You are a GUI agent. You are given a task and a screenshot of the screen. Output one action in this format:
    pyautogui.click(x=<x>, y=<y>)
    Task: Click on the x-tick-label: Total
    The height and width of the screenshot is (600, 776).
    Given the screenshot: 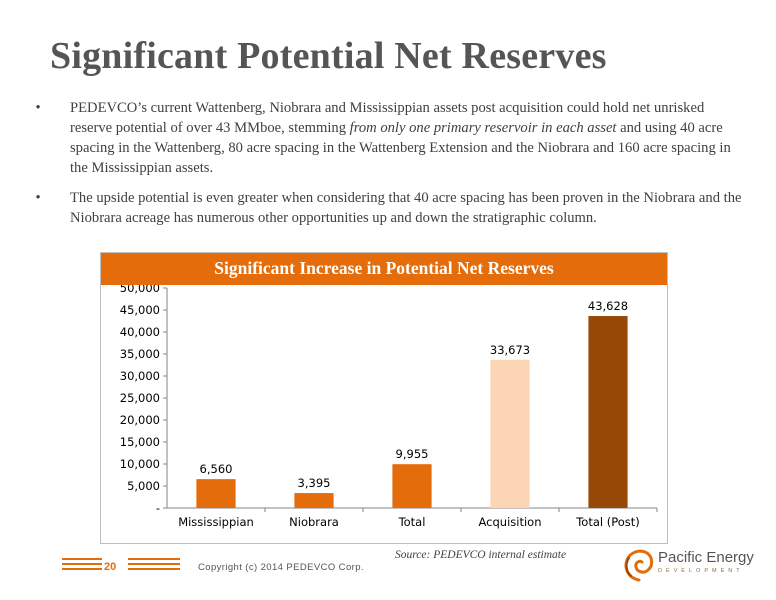 What is the action you would take?
    pyautogui.click(x=412, y=522)
    